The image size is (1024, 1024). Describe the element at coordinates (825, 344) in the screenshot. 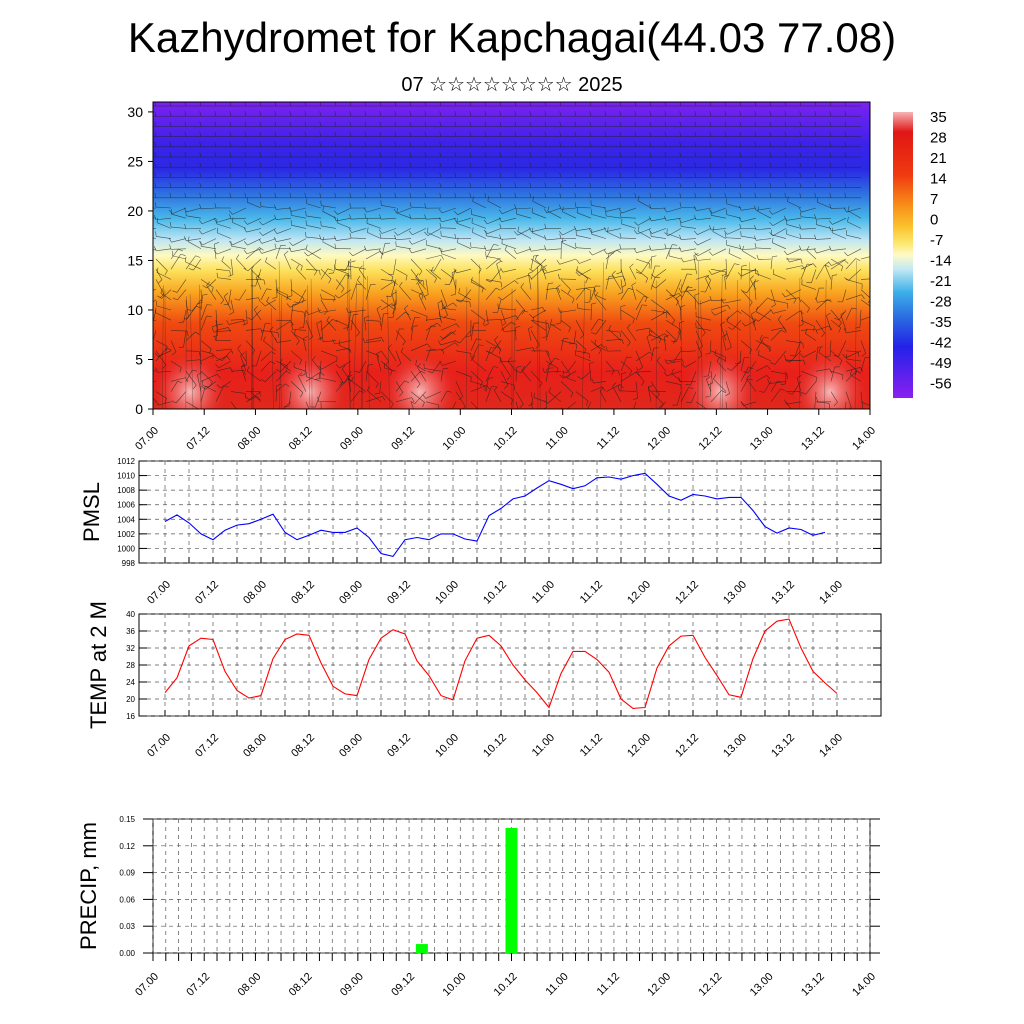

I see `wind-barb-streak` at that location.